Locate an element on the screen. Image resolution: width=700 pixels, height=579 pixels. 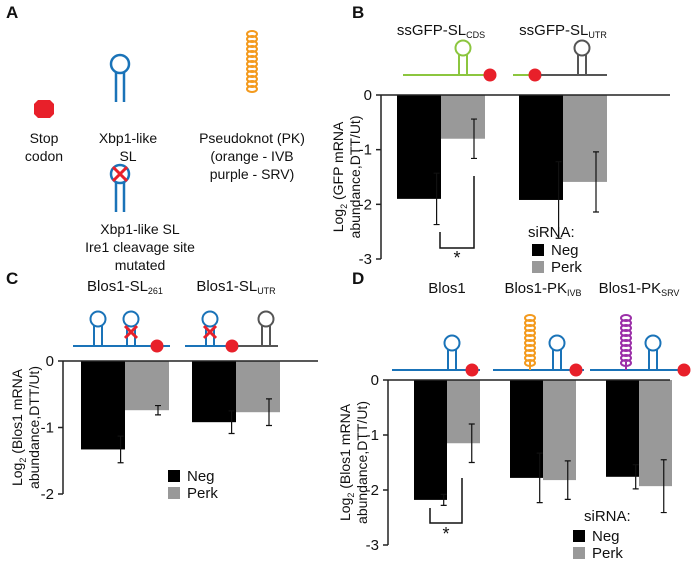
legend-text: Xbp1-like is located at coordinates (128, 138).